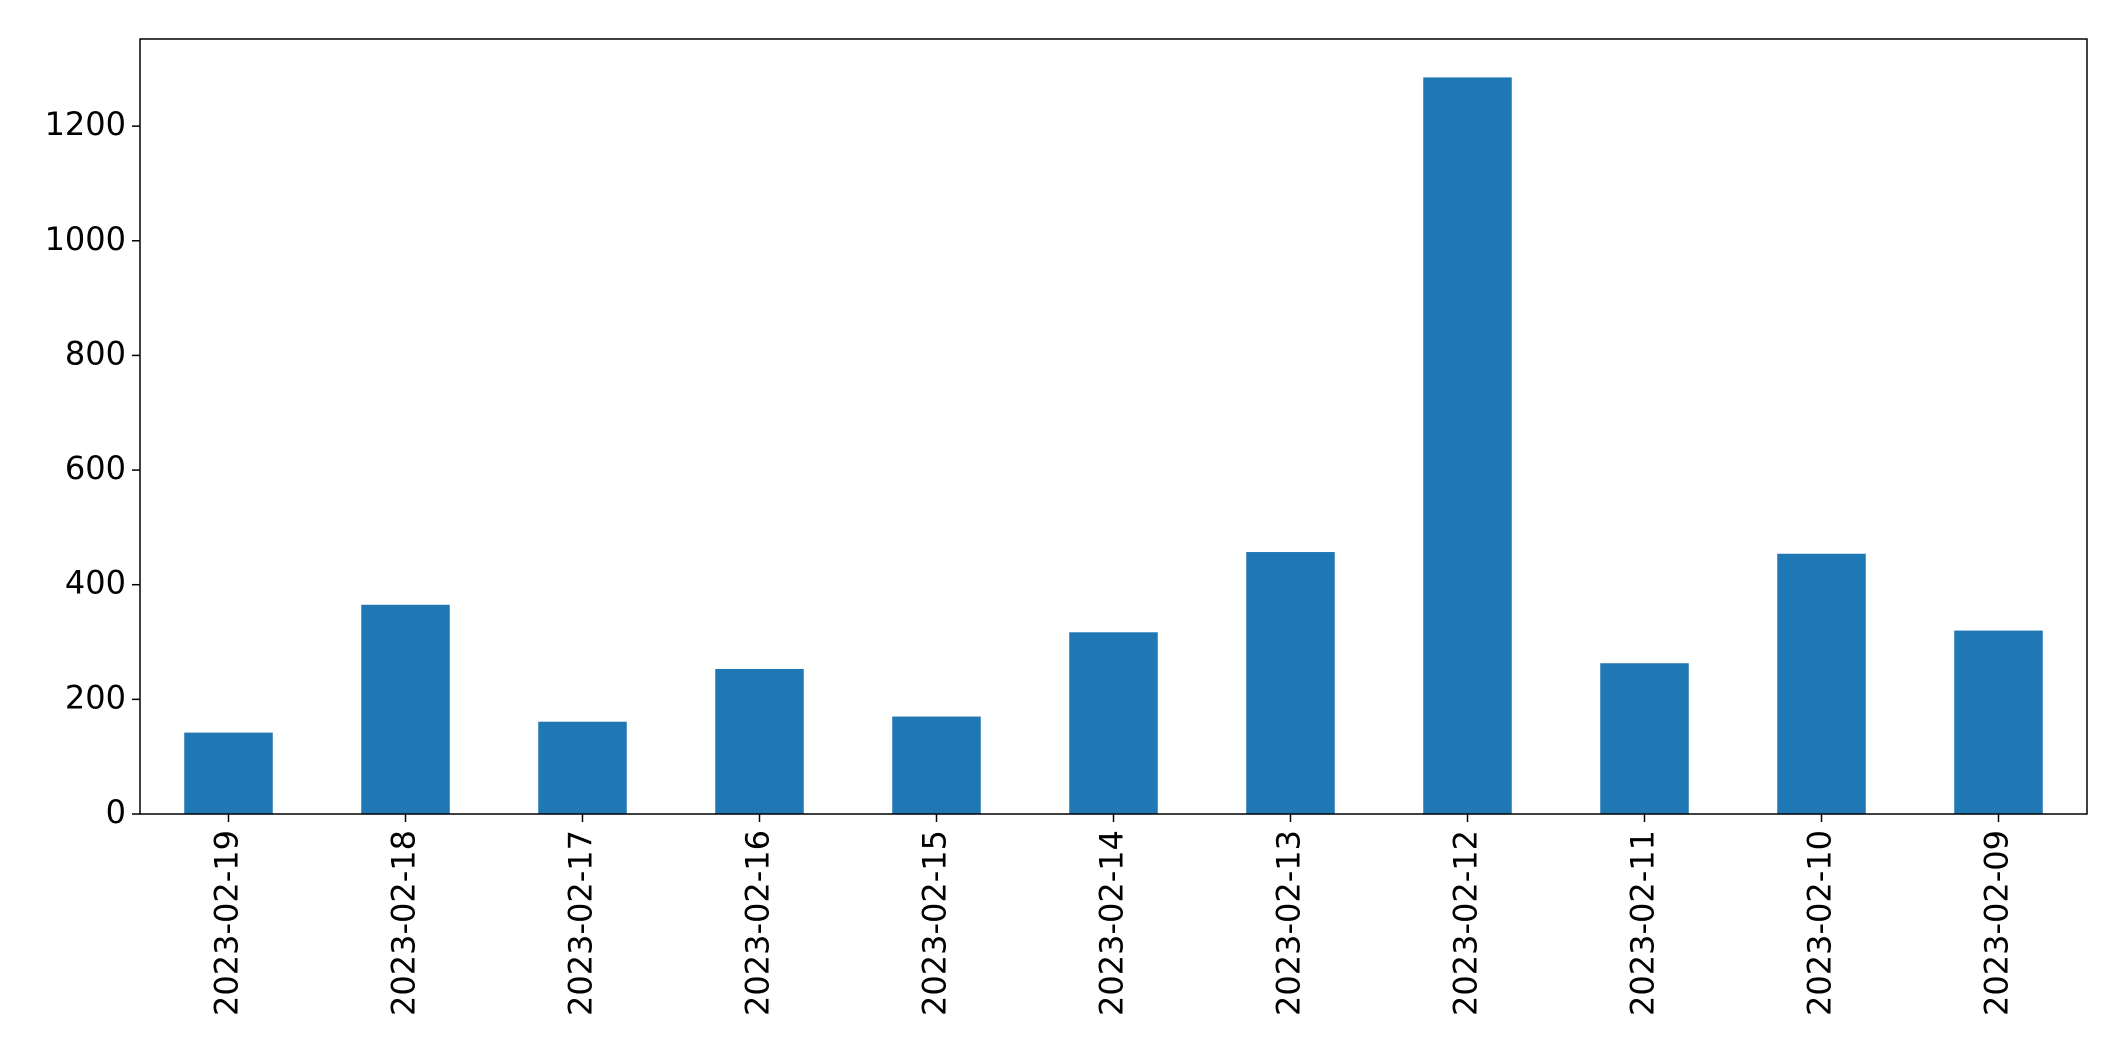 Image resolution: width=2115 pixels, height=1061 pixels. What do you see at coordinates (85, 239) in the screenshot?
I see `y-tick-label: 1000` at bounding box center [85, 239].